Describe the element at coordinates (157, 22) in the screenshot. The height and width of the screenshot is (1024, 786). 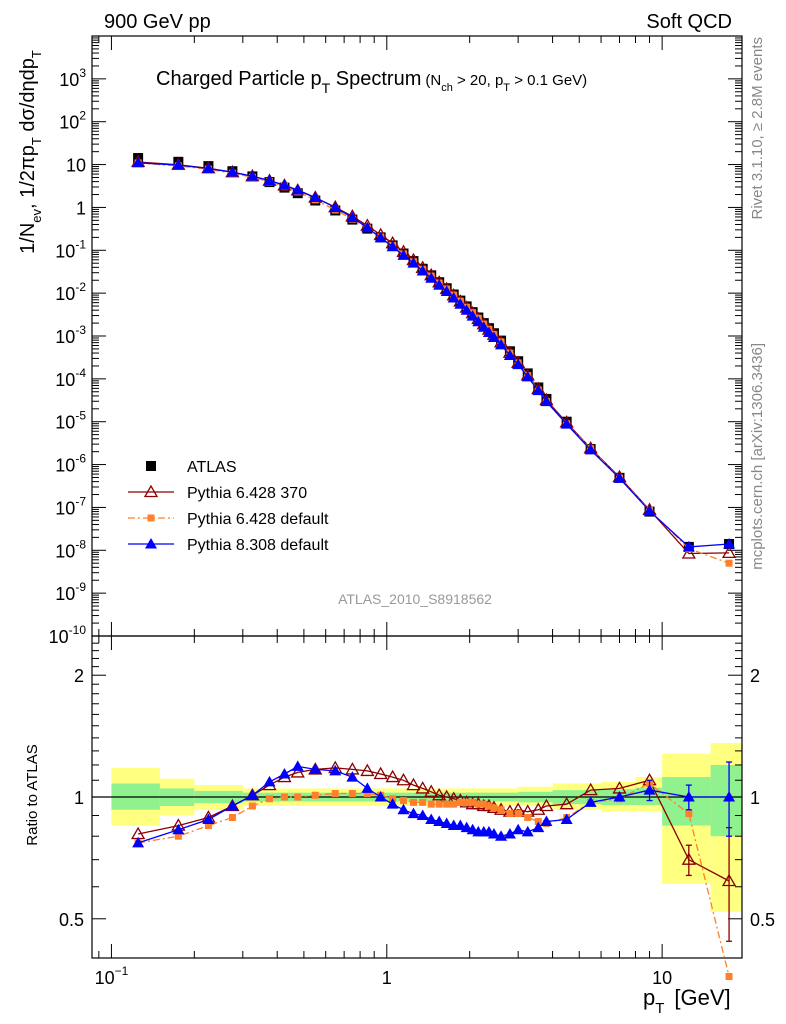
I see `header-left: 900 GeV pp` at that location.